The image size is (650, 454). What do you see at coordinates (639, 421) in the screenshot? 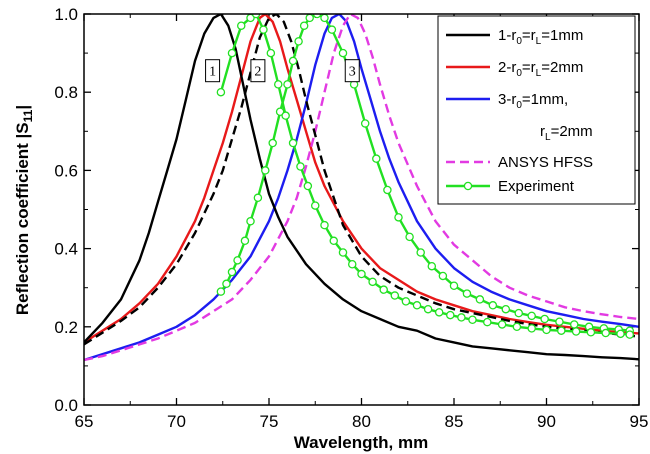
I see `x-tick-label: 95` at bounding box center [639, 421].